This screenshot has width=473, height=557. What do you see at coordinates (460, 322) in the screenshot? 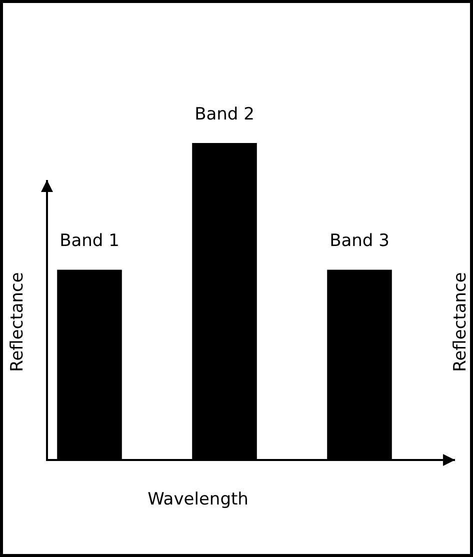
I see `y2-axis-title: Reflectance` at bounding box center [460, 322].